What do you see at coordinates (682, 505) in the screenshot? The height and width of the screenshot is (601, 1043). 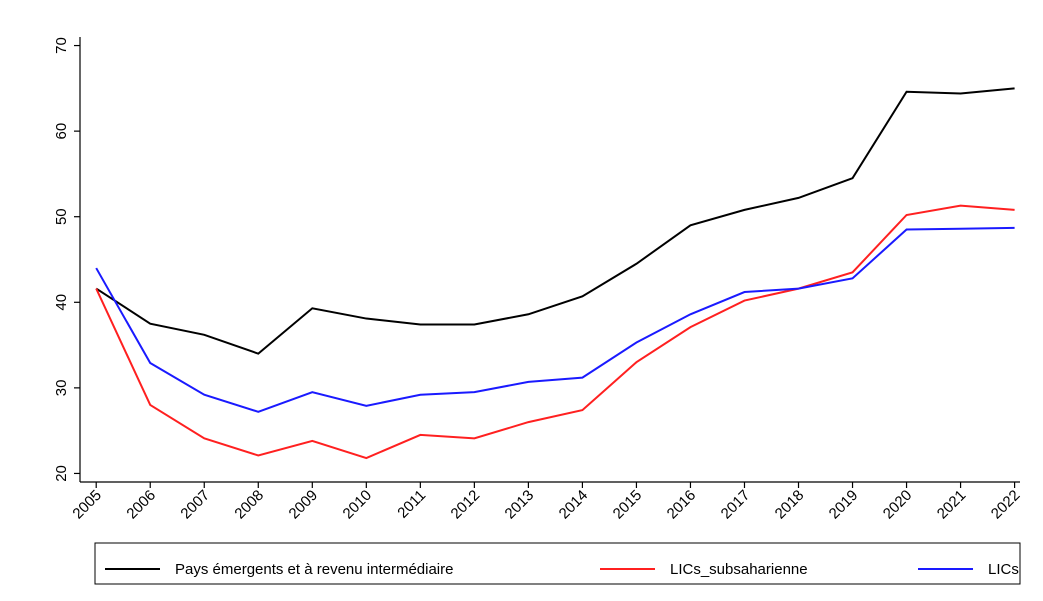 I see `x-tick-label: 2016` at bounding box center [682, 505].